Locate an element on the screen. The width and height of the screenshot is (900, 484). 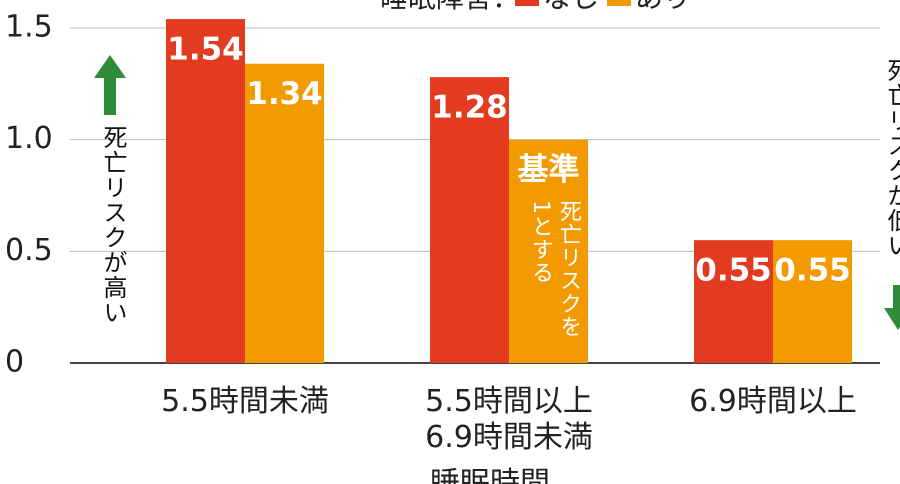
value-label: 1.54 is located at coordinates (205, 50).